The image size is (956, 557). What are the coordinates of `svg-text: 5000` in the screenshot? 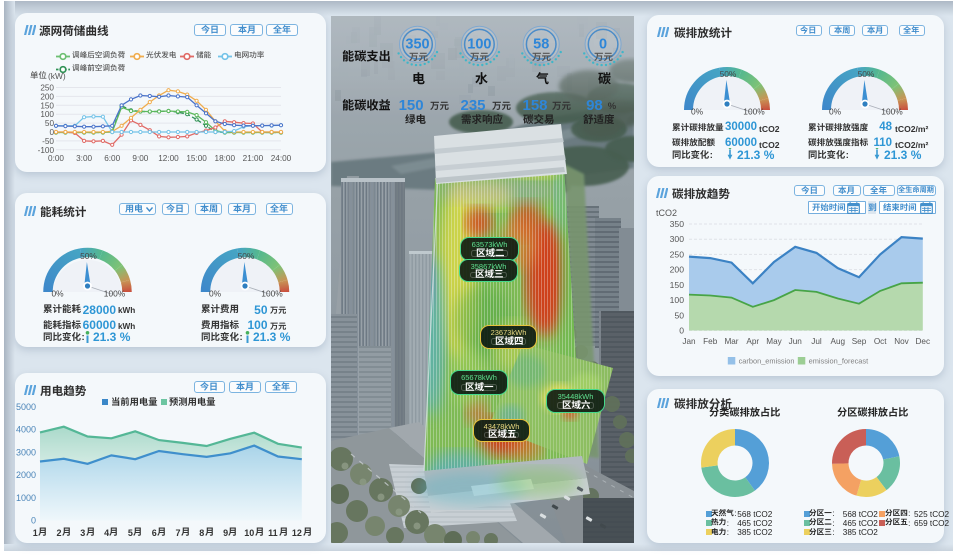 It's located at (26, 407).